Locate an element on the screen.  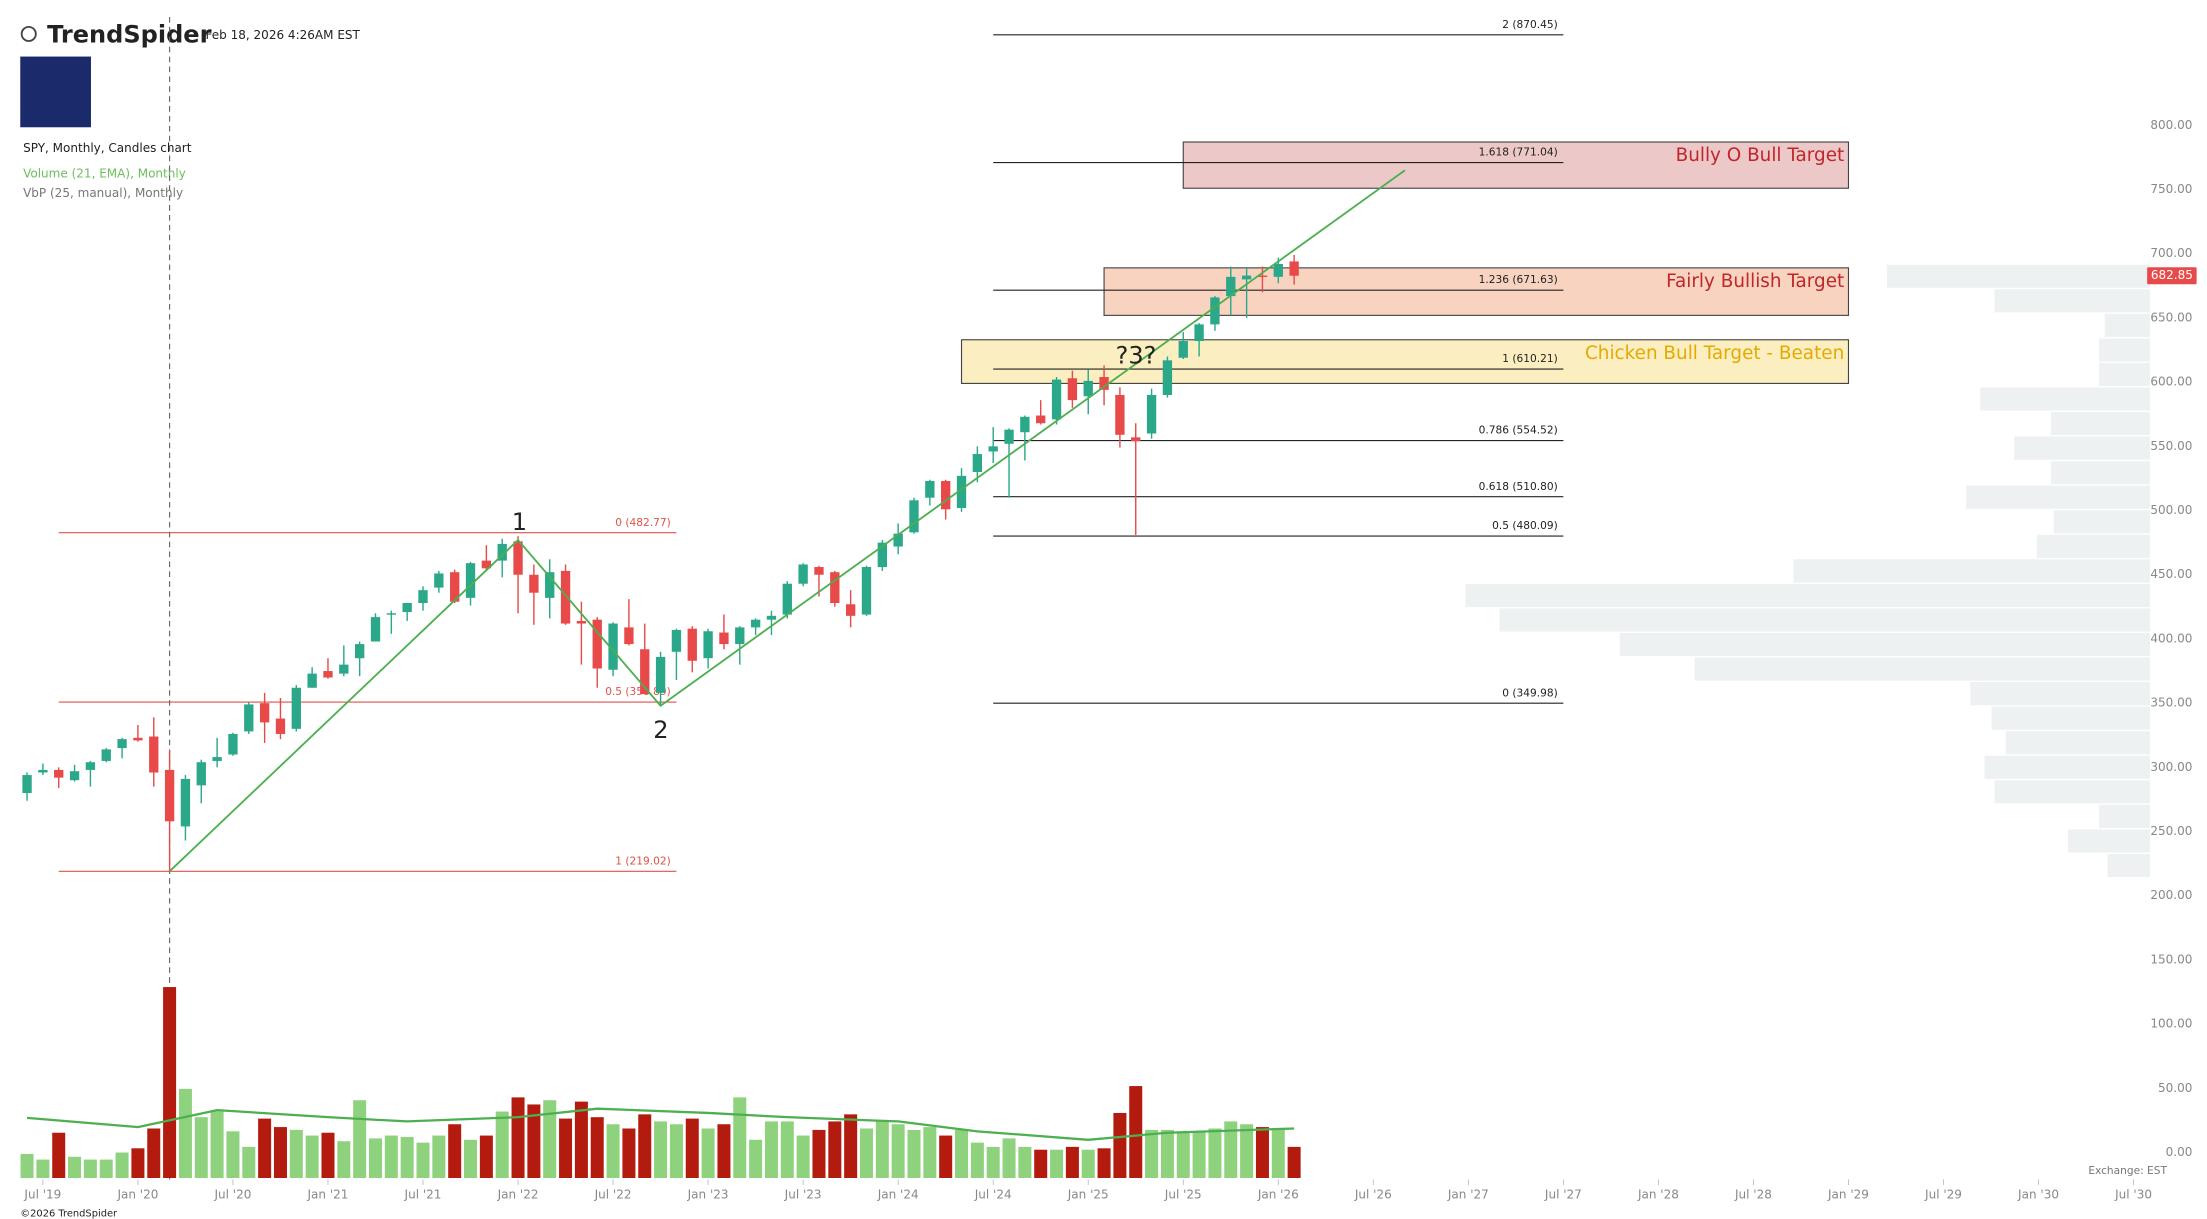
x-tick-label: Jul '26 is located at coordinates (1373, 1194).